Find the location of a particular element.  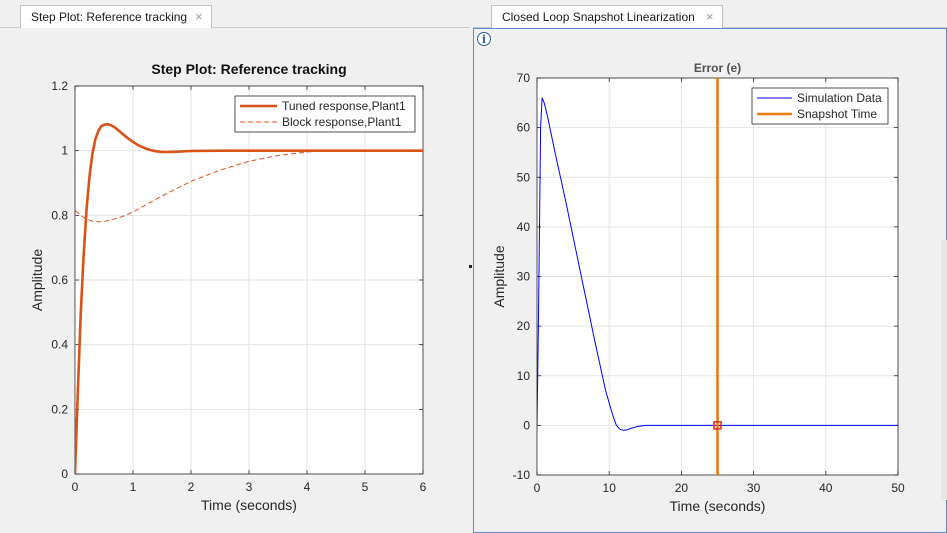

y-tick-label: 1 is located at coordinates (64, 151).